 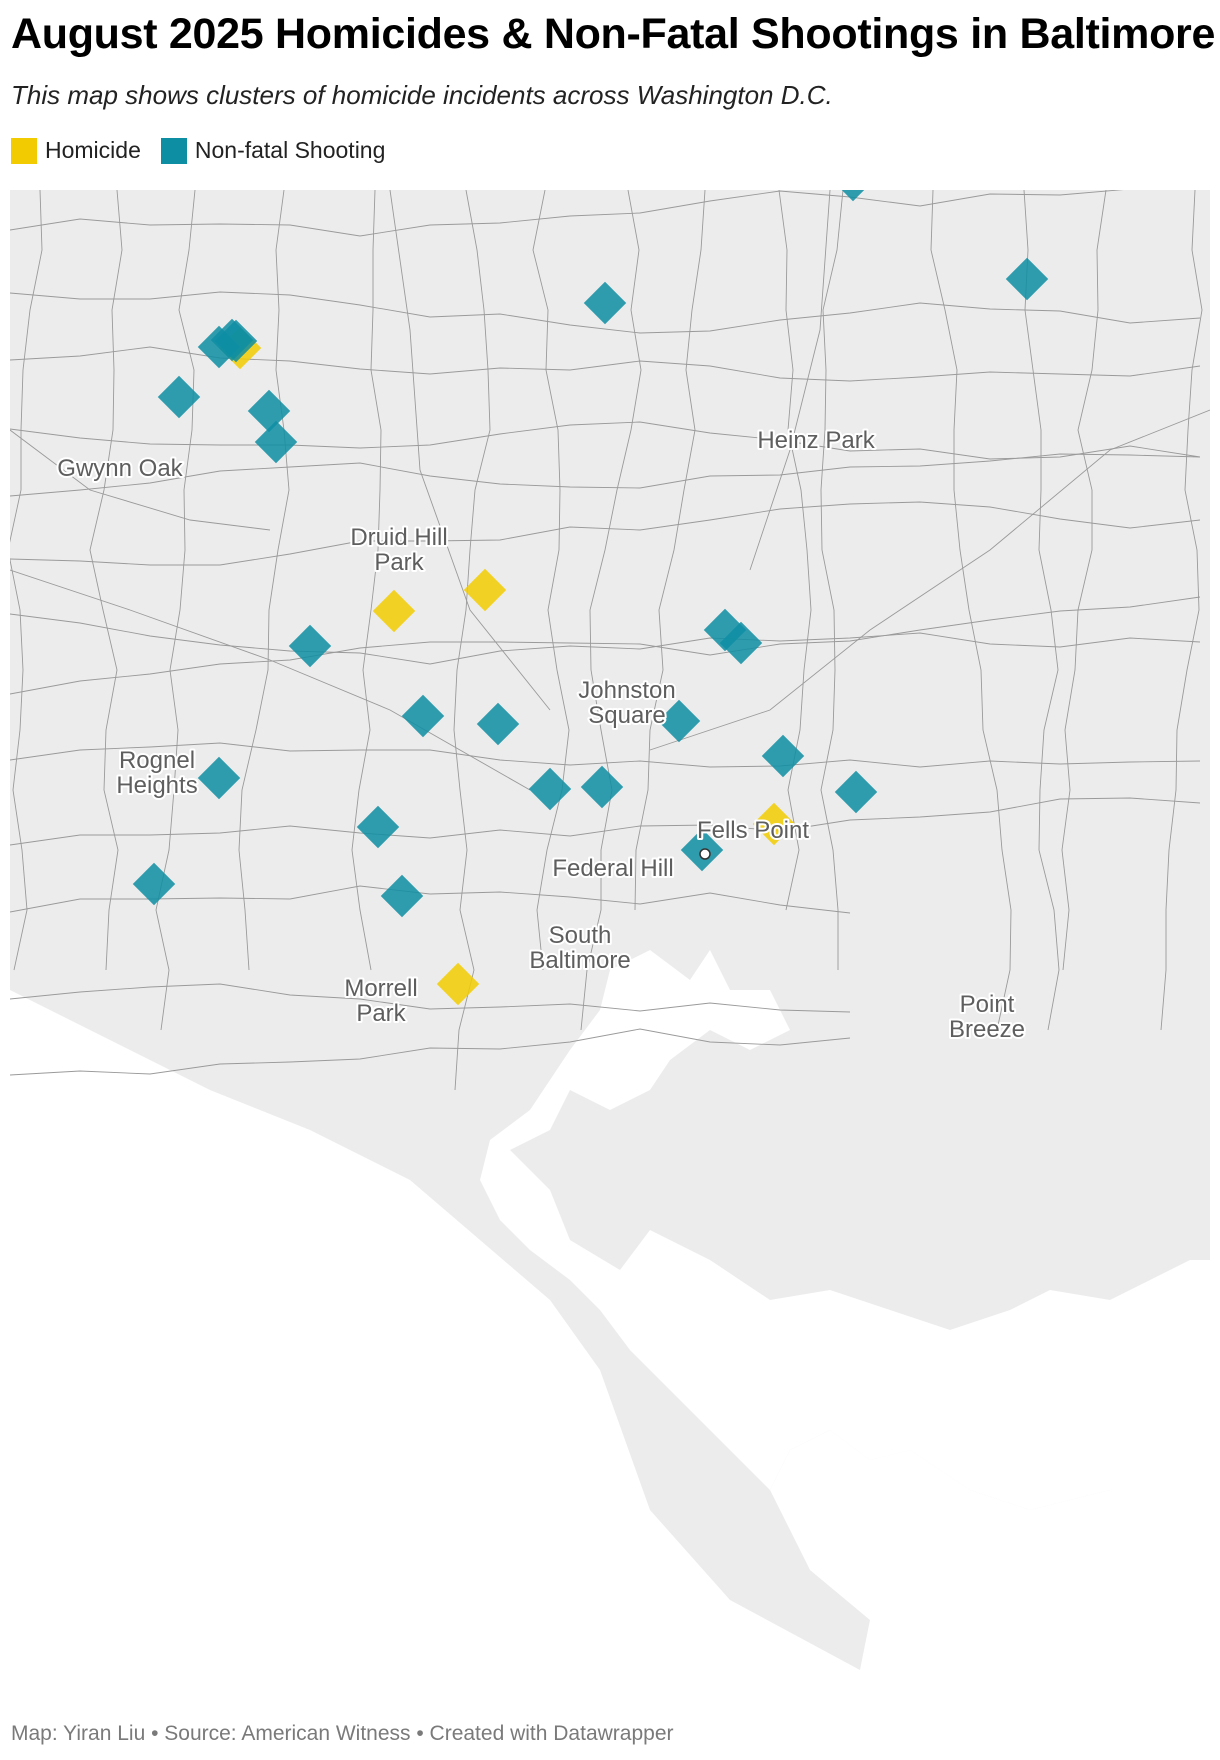 What do you see at coordinates (173, 150) in the screenshot?
I see `shooting-swatch` at bounding box center [173, 150].